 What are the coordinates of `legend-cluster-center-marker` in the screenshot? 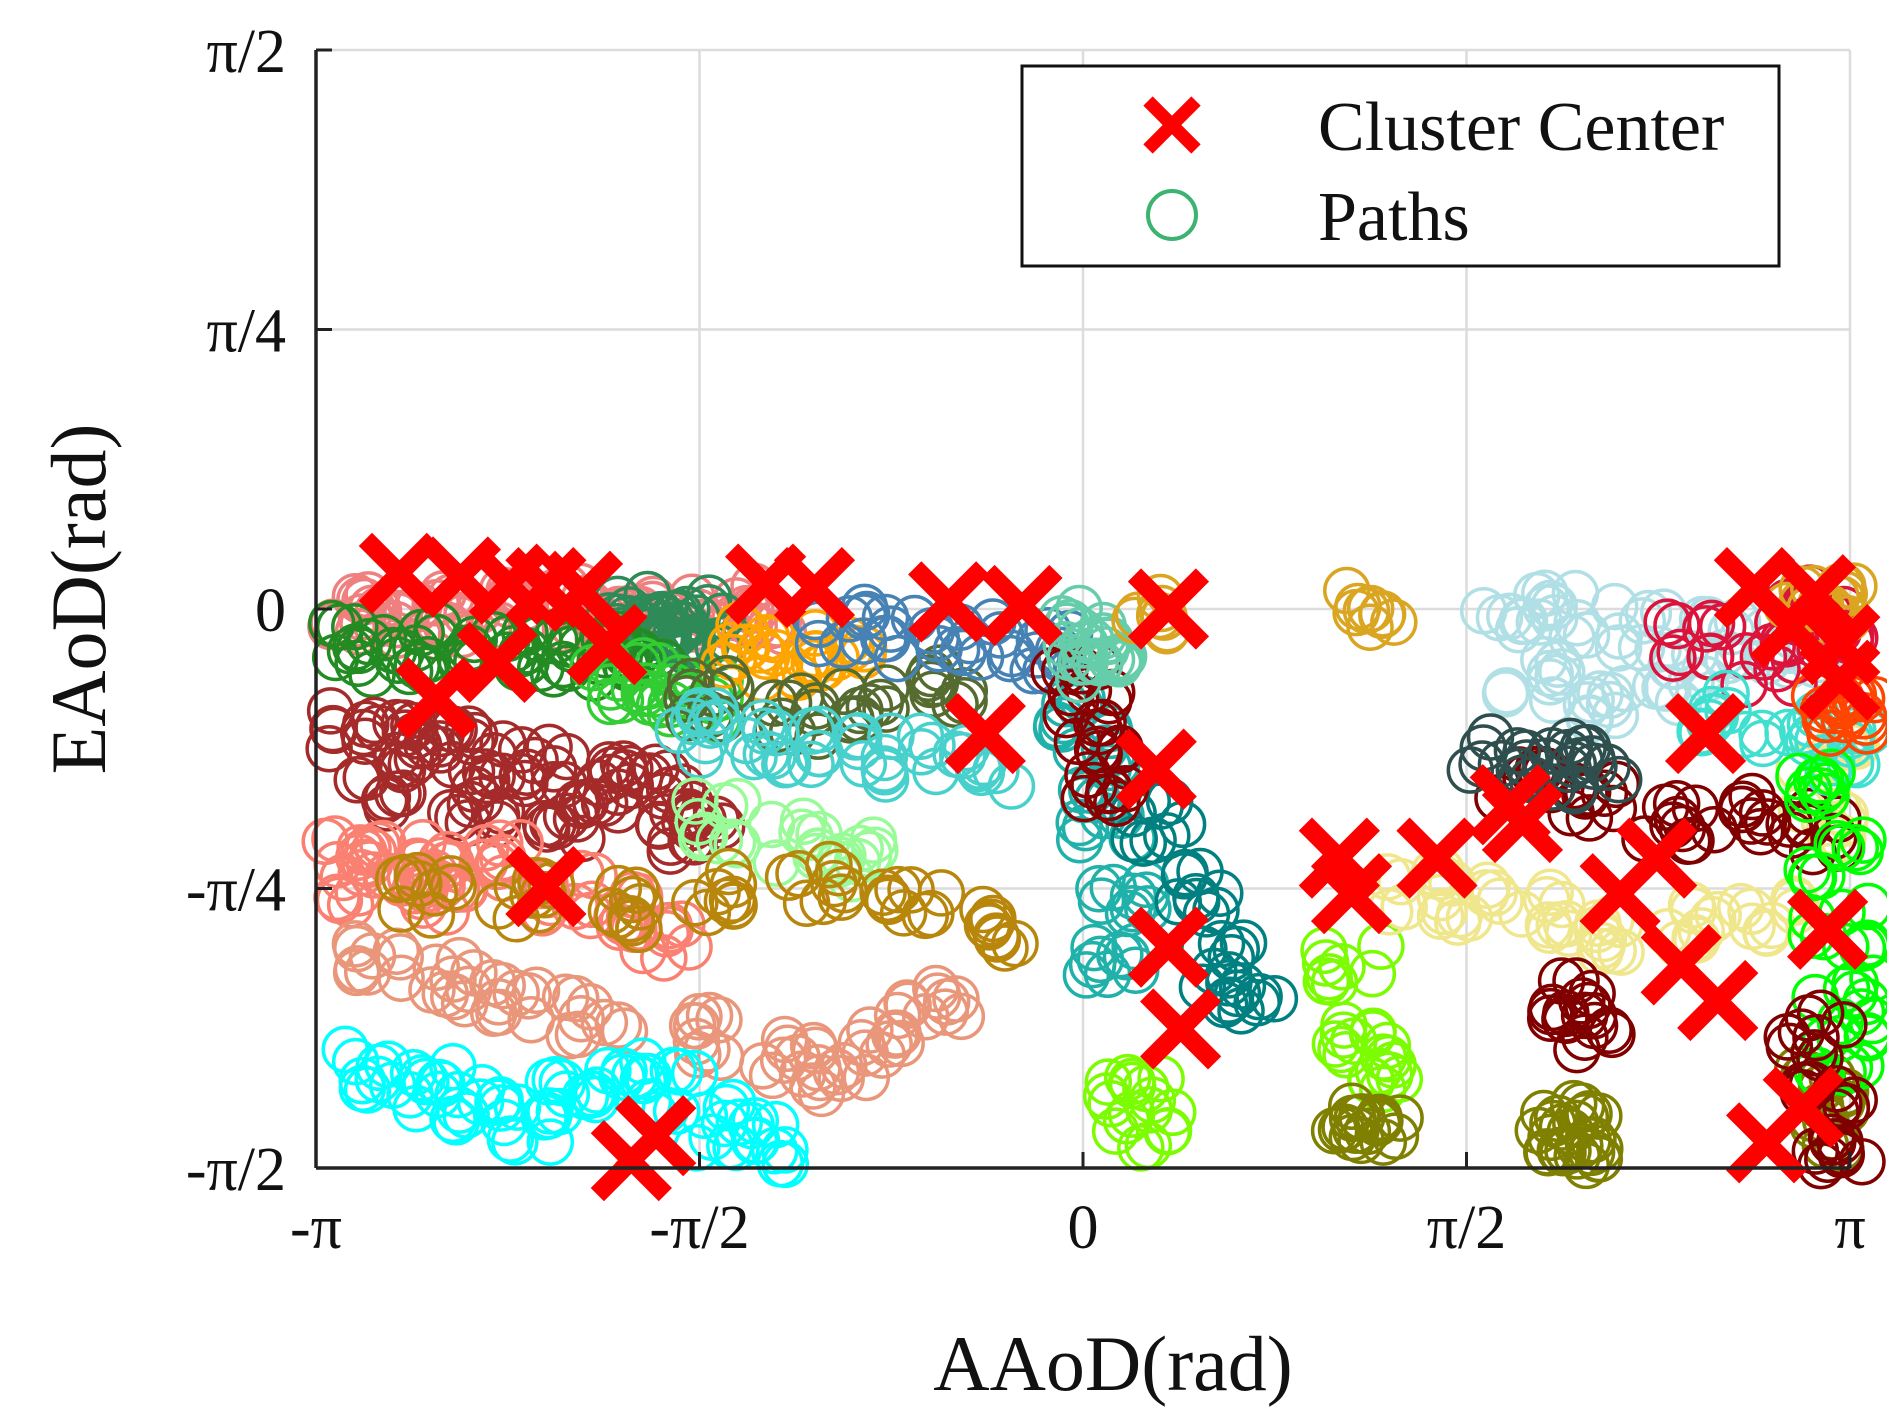 It's located at (1172, 125).